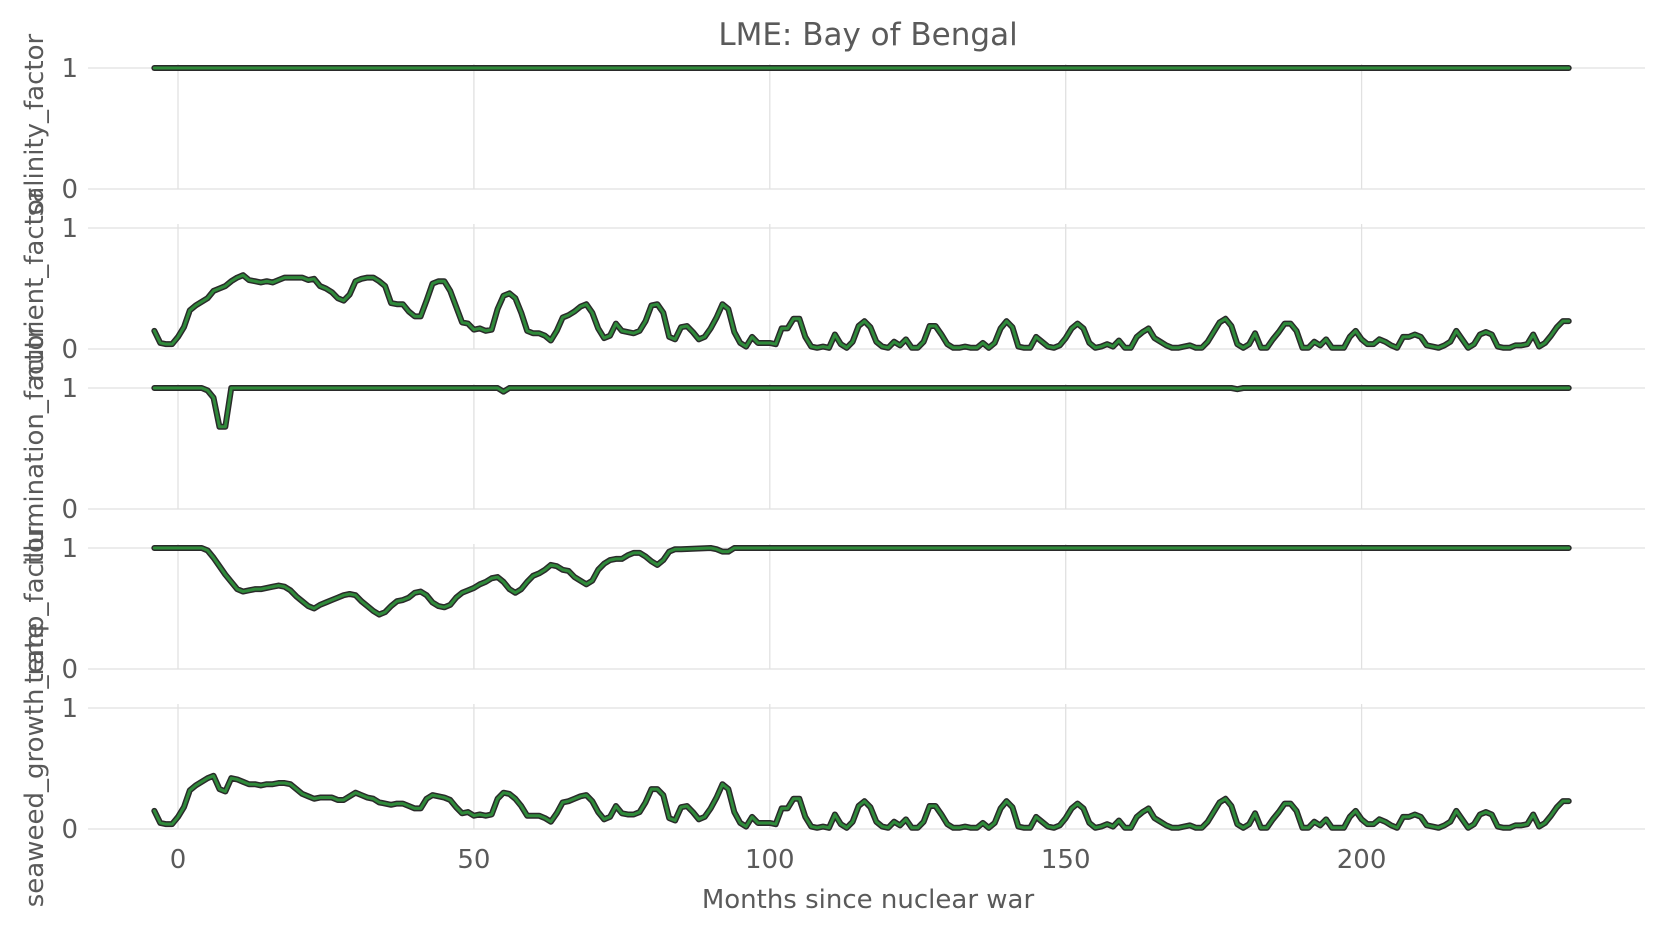 This screenshot has width=1658, height=938. What do you see at coordinates (1066, 860) in the screenshot?
I see `x-tick-label: 150` at bounding box center [1066, 860].